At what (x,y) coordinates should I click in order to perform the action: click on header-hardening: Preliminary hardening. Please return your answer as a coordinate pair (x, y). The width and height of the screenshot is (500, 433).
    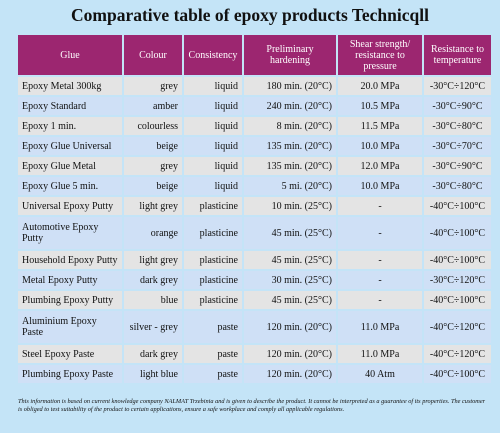
    Looking at the image, I should click on (290, 55).